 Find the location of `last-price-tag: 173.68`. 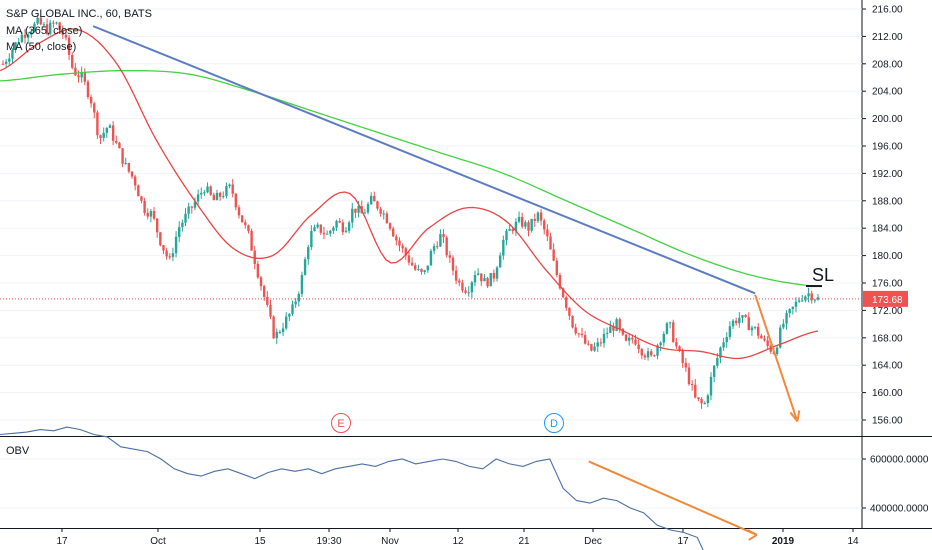

last-price-tag: 173.68 is located at coordinates (885, 298).